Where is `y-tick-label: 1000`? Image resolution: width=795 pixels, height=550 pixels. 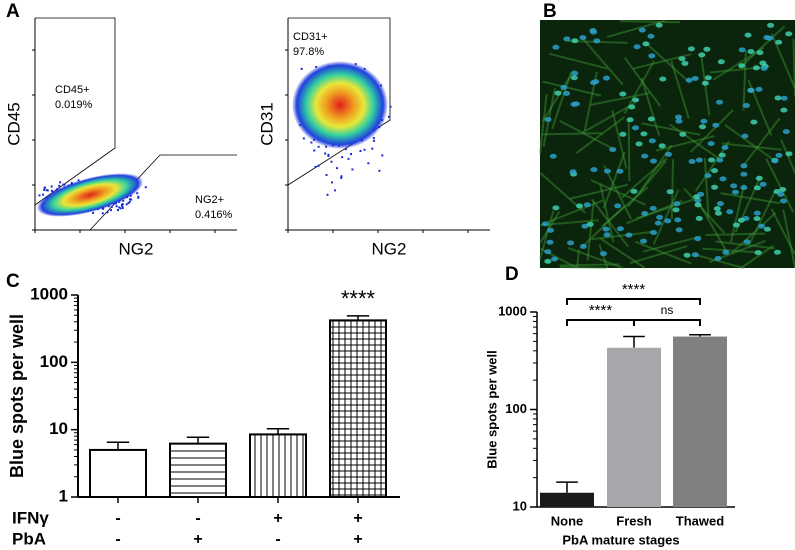 y-tick-label: 1000 is located at coordinates (49, 293).